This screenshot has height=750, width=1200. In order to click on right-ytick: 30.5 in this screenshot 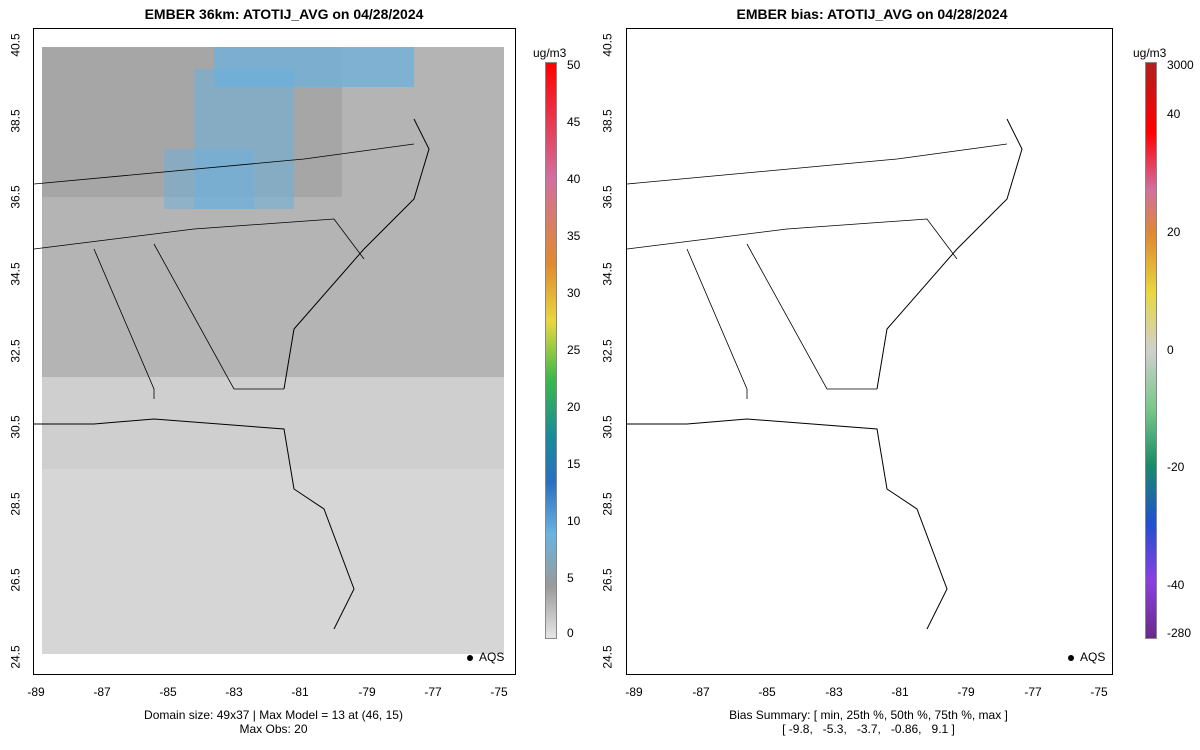, I will do `click(607, 427)`.